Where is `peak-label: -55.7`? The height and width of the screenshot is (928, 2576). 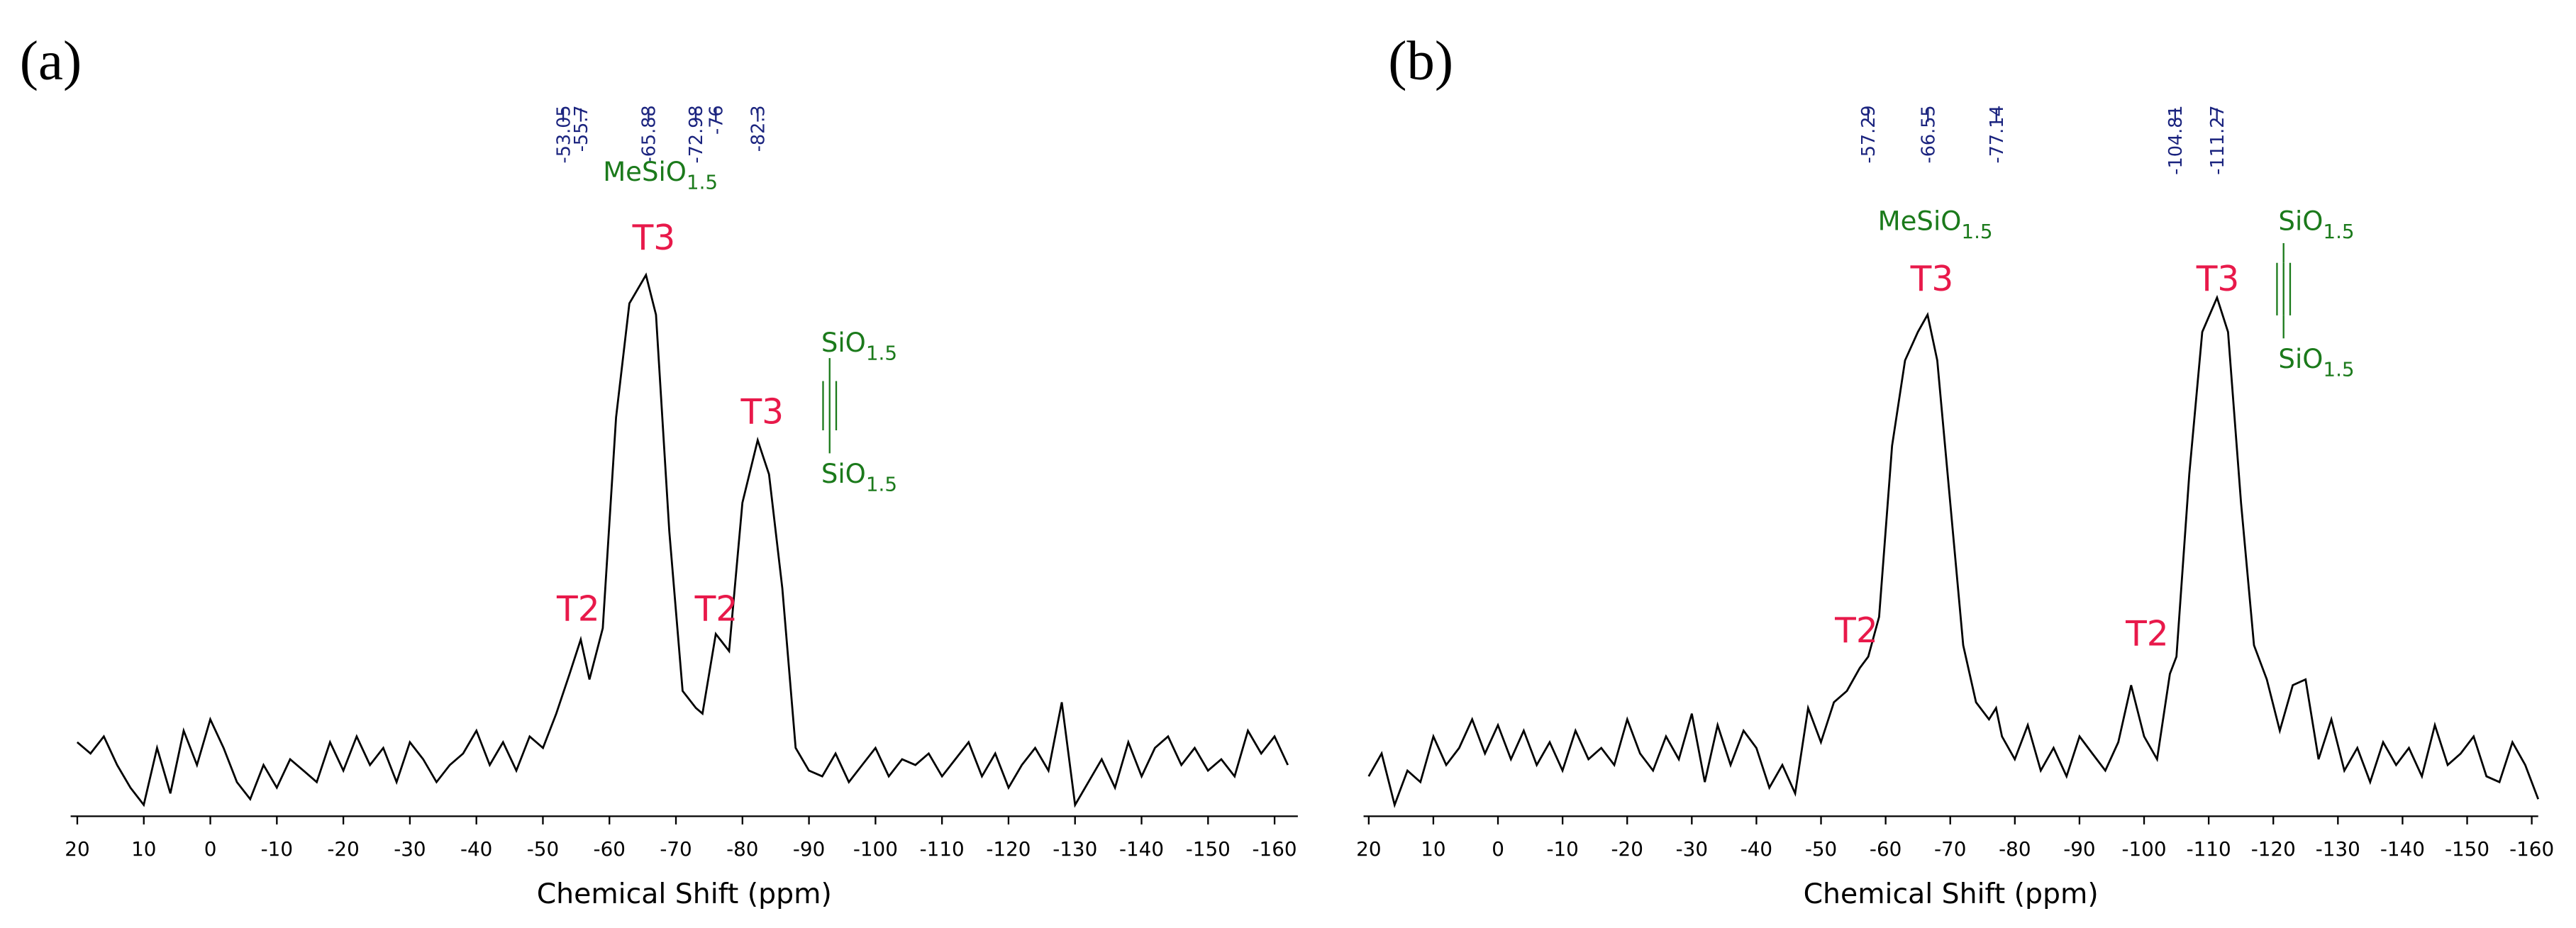 peak-label: -55.7 is located at coordinates (581, 128).